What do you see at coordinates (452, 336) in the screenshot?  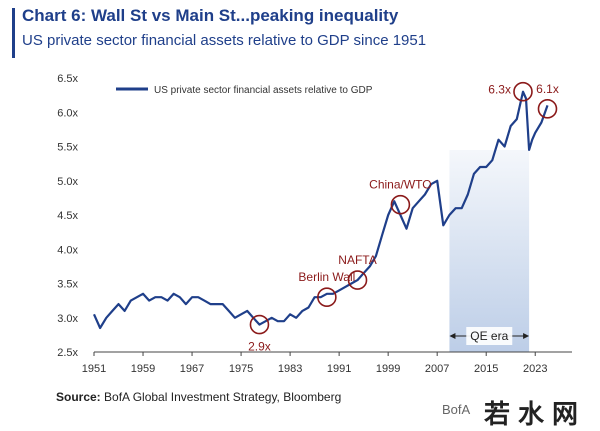 I see `qe-era-arrow-left` at bounding box center [452, 336].